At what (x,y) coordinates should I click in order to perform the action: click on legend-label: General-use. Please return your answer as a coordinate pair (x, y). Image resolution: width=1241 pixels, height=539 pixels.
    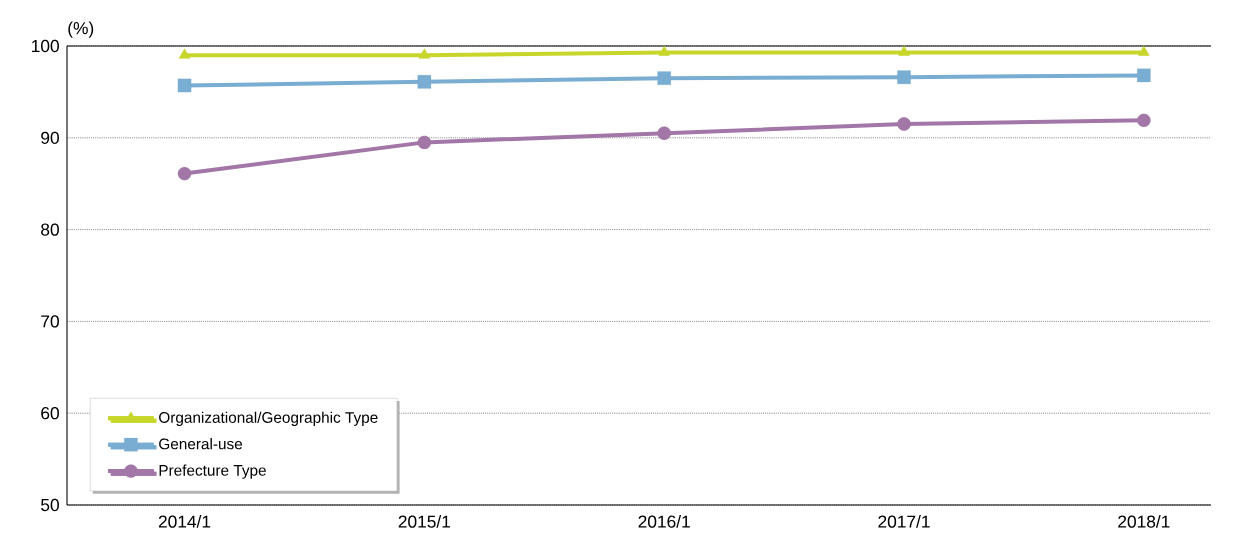
    Looking at the image, I should click on (201, 444).